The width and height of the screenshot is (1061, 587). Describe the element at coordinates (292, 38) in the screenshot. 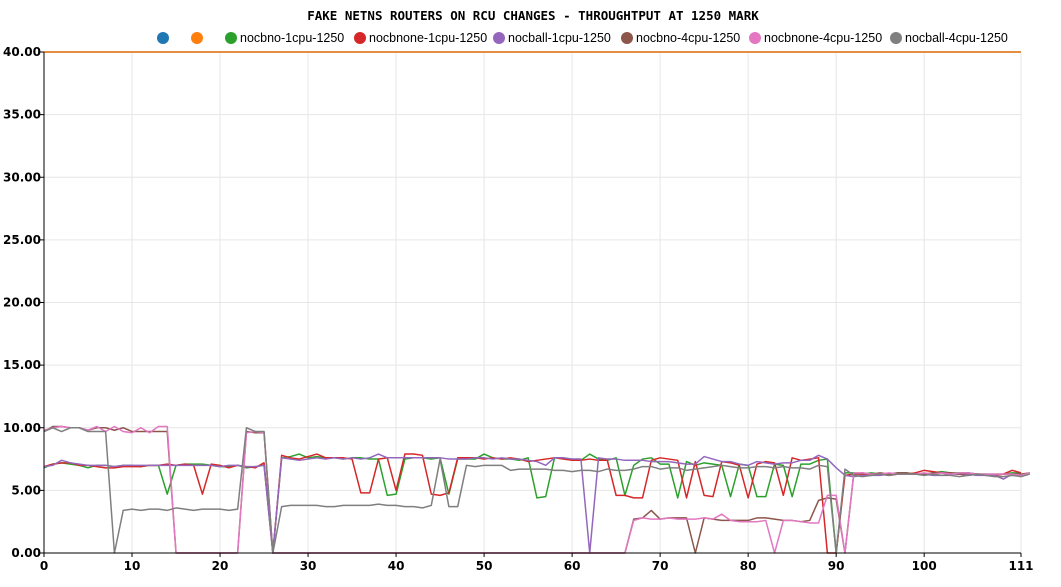

I see `legend-label: nocbno-1cpu-1250` at that location.